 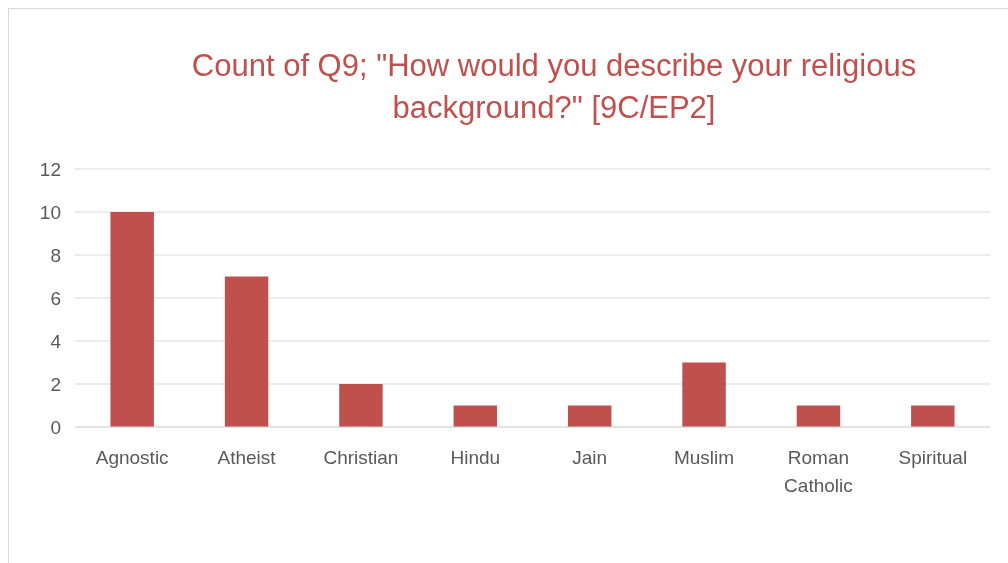 I want to click on y-tick-label: 4, so click(x=56, y=341).